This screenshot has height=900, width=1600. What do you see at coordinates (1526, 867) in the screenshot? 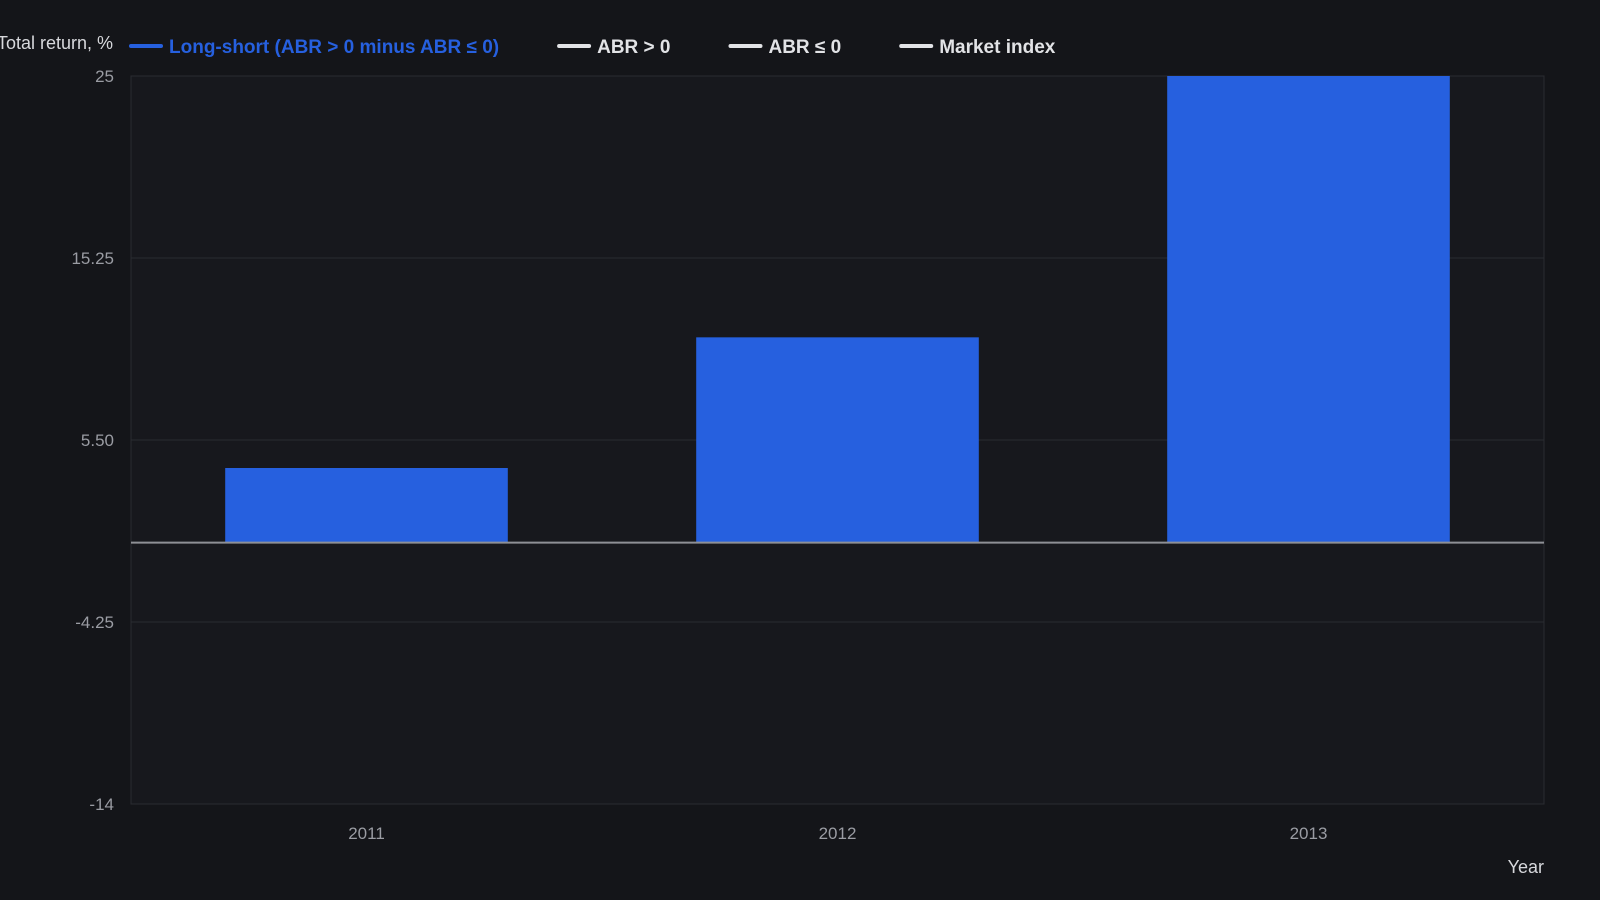
I see `x-axis-title: Year` at bounding box center [1526, 867].